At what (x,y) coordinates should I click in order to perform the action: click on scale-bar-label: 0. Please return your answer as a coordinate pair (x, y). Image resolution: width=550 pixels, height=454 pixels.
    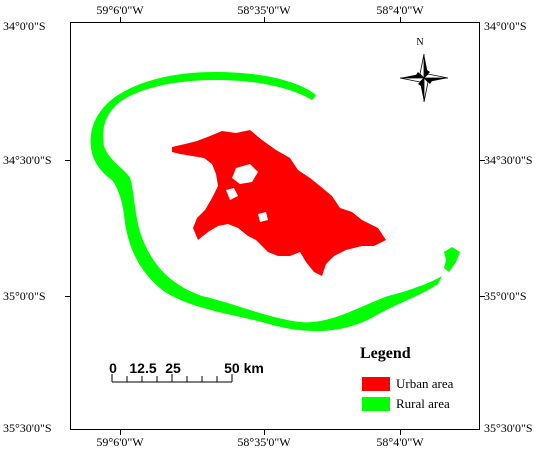
    Looking at the image, I should click on (113, 368).